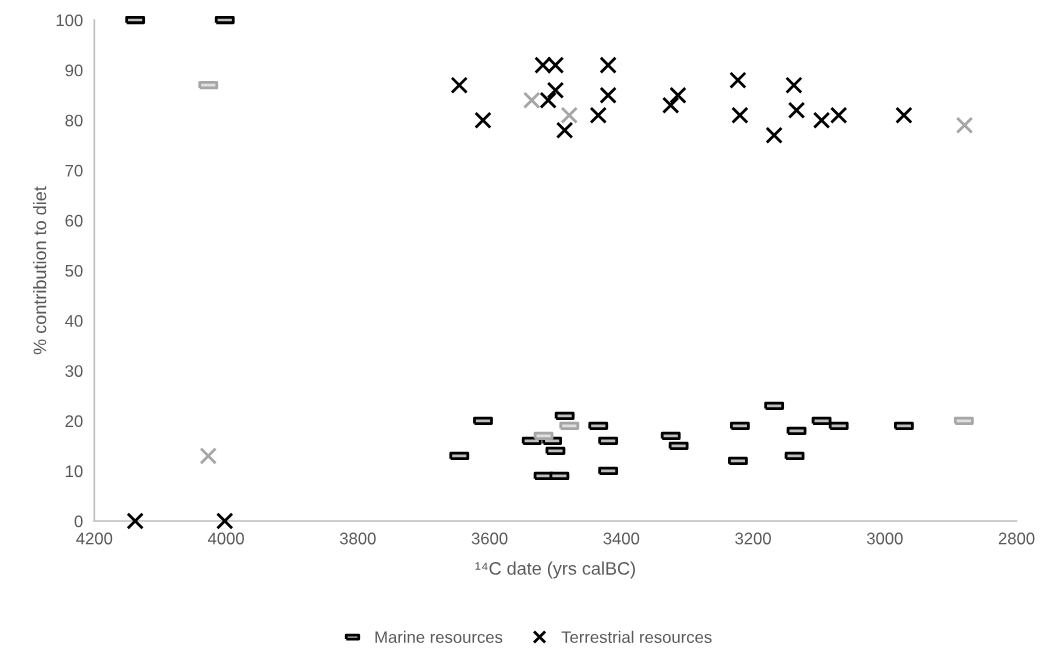  What do you see at coordinates (74, 220) in the screenshot?
I see `y-tick-label: 60` at bounding box center [74, 220].